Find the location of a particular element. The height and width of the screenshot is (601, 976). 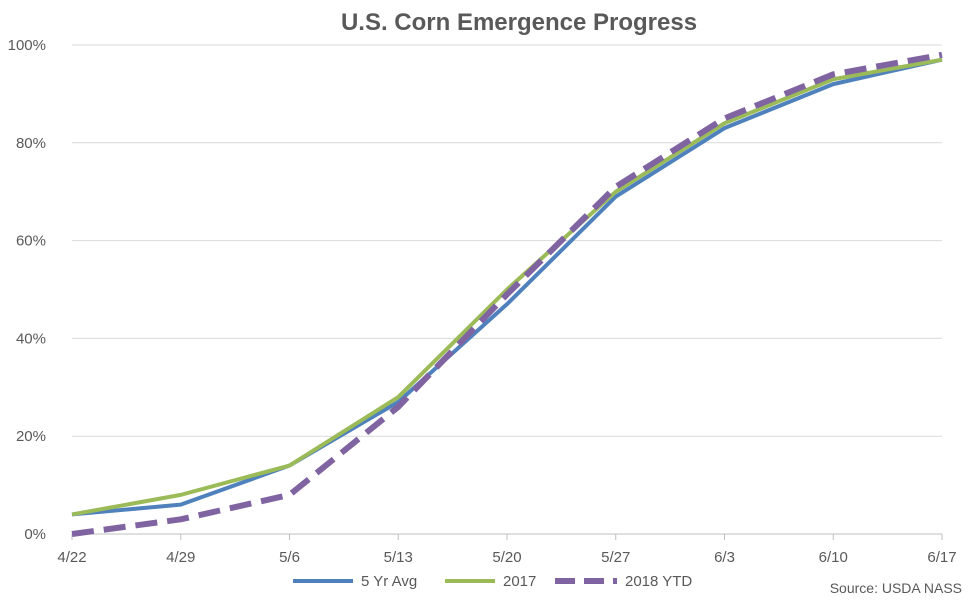

x-tick-label: 5/27 is located at coordinates (615, 557).